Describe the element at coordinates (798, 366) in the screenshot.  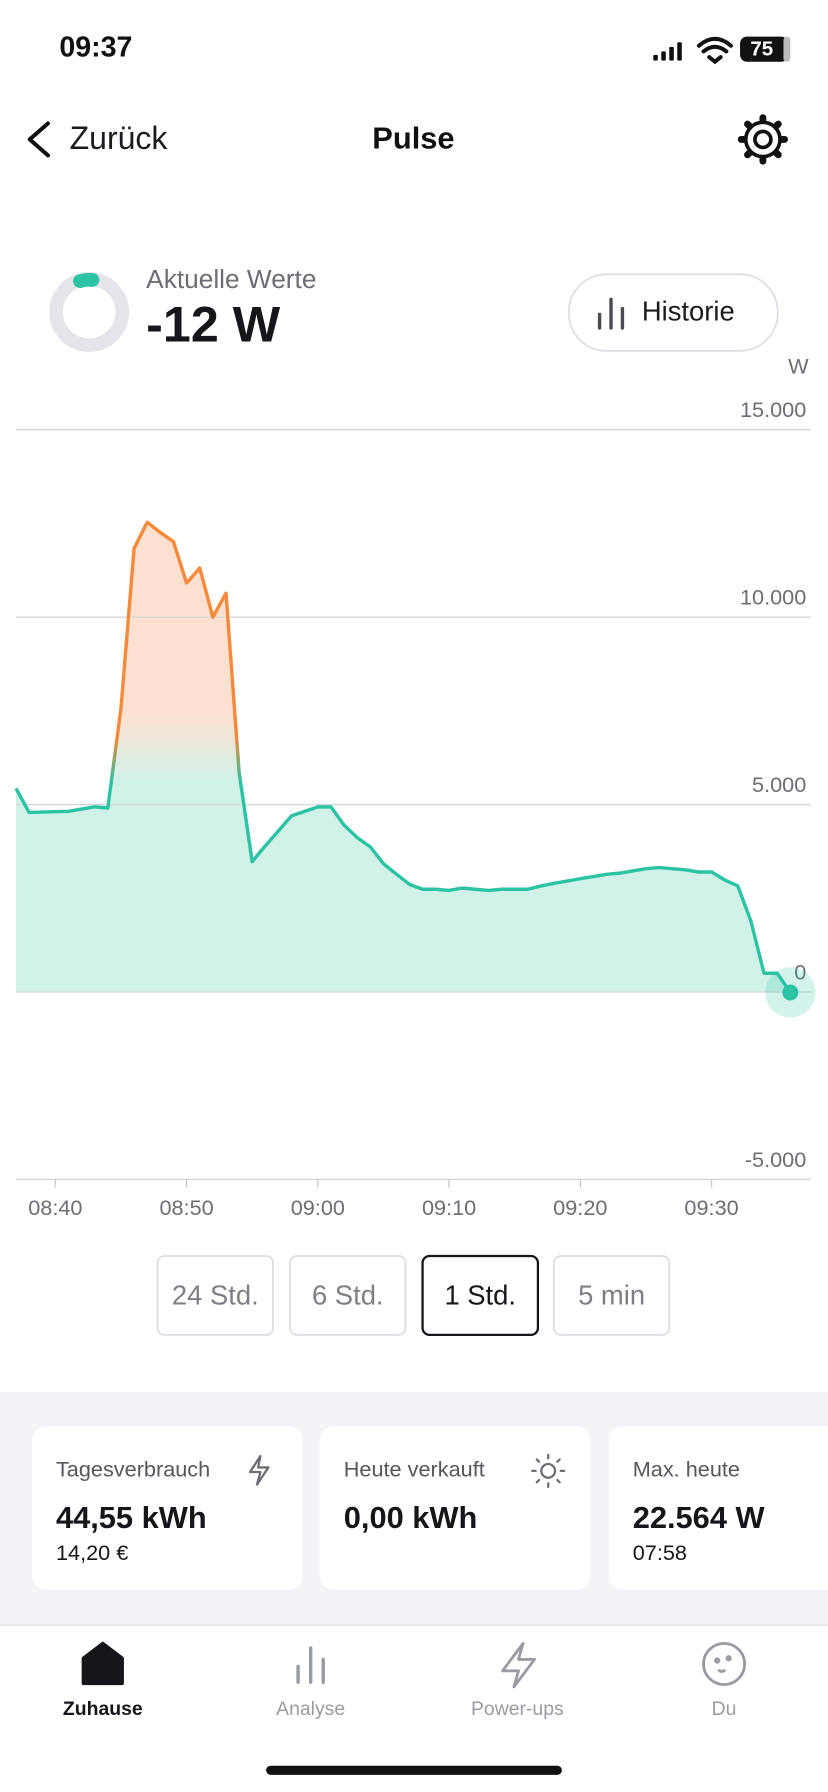
I see `y-unit: W` at that location.